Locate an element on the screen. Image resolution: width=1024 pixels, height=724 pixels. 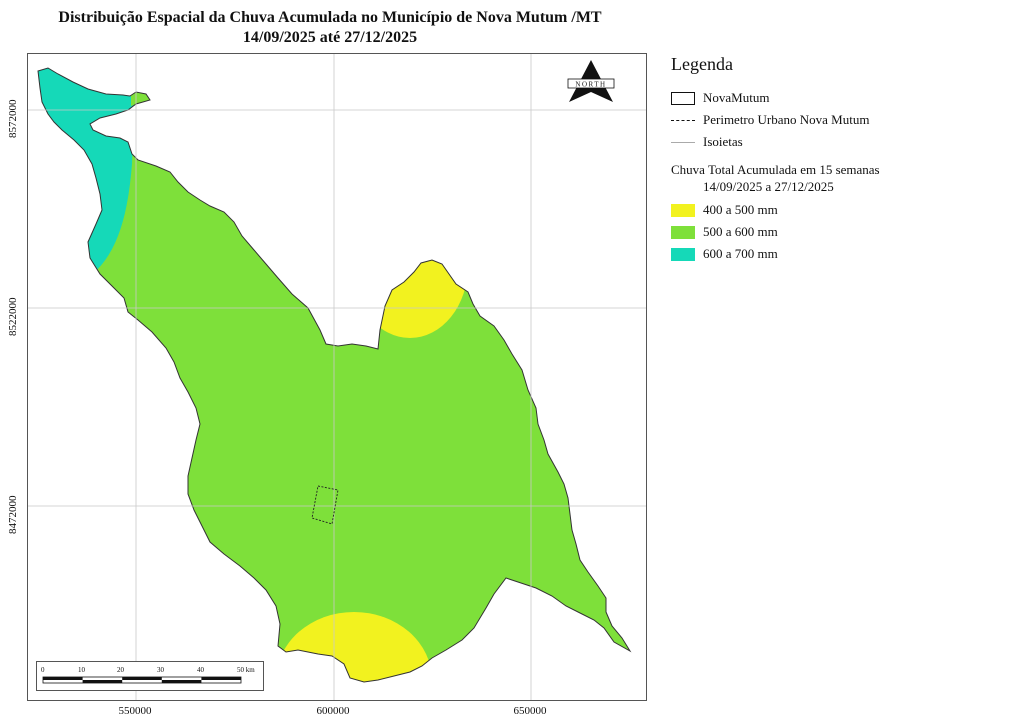
legend-label: Perimetro Urbano Nova Mutum is located at coordinates (786, 119).